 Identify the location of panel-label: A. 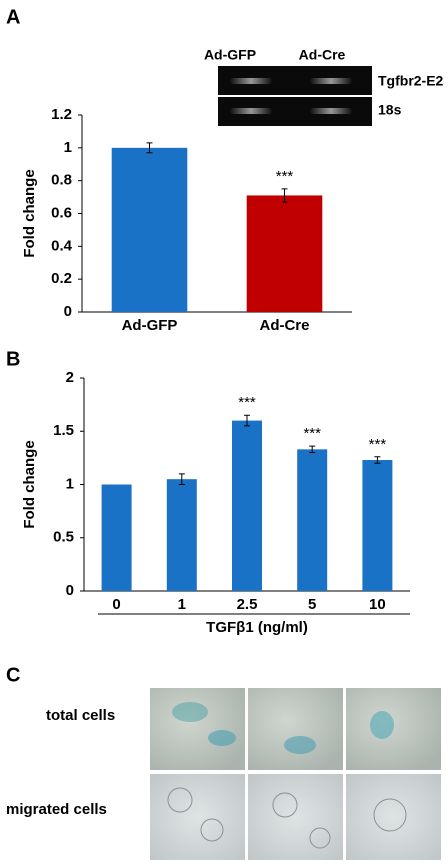
(13, 17).